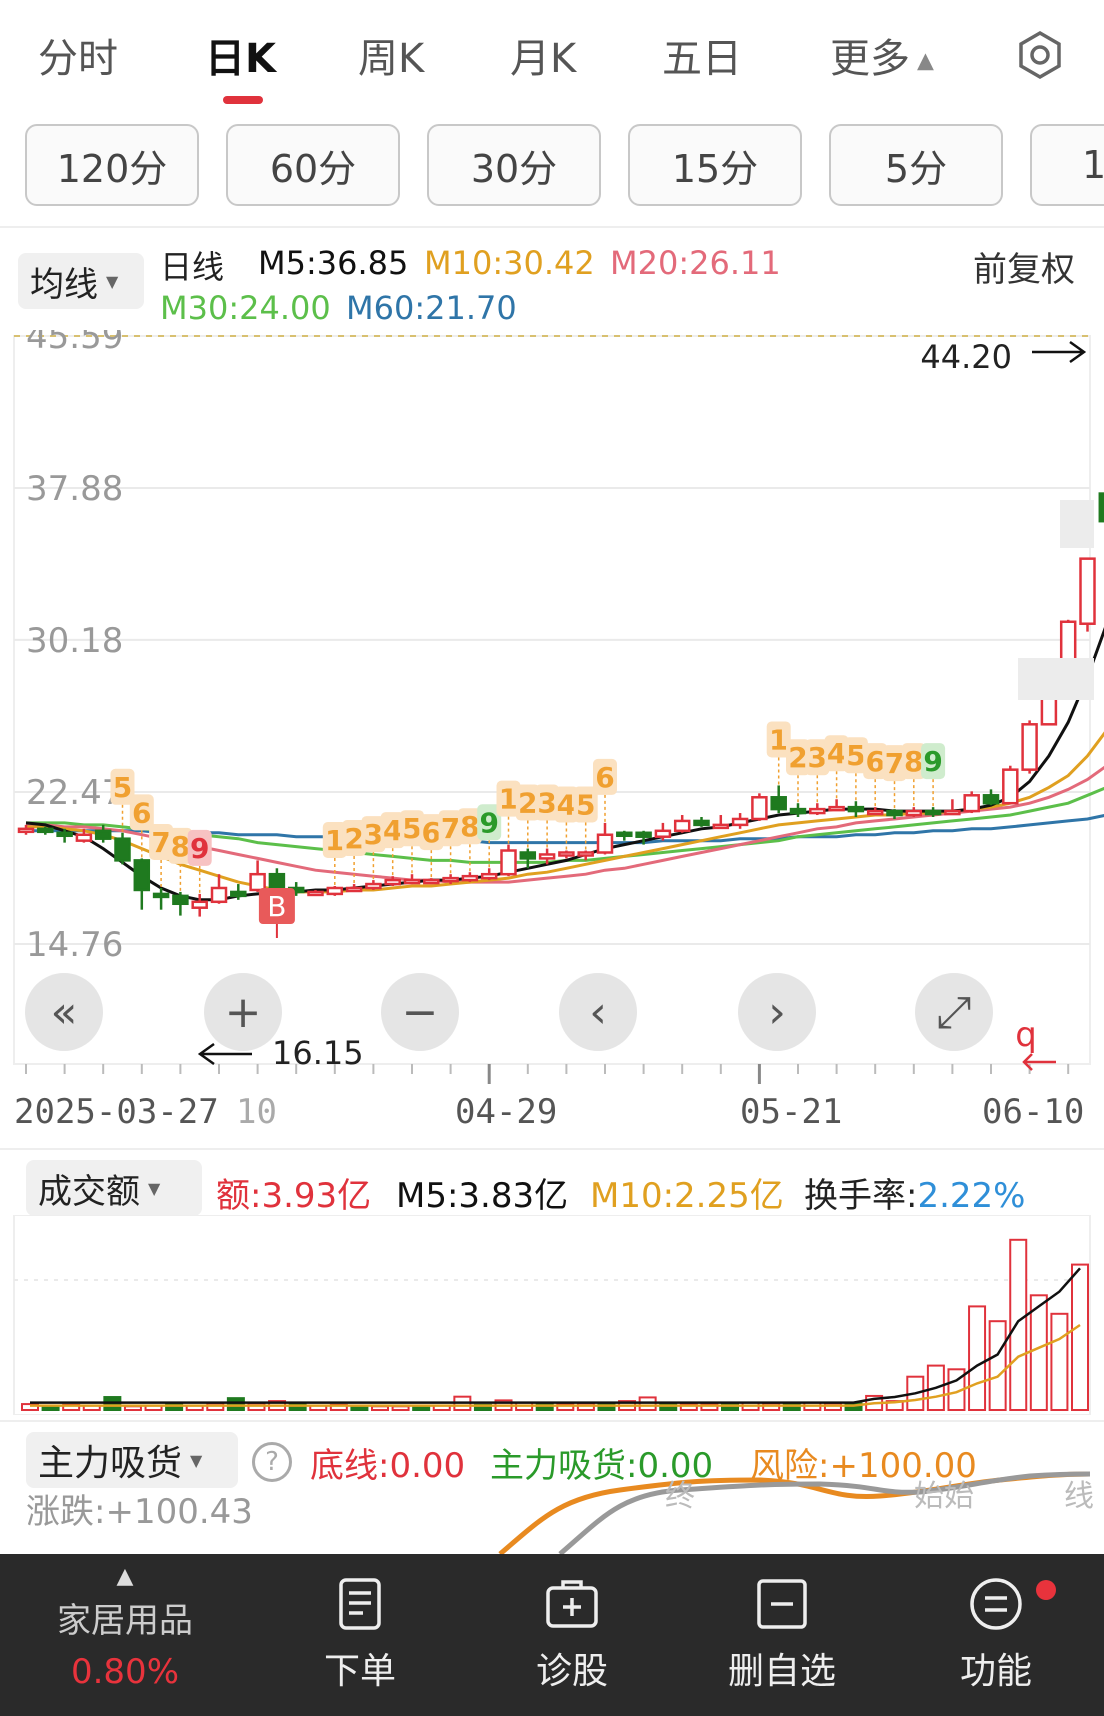 This screenshot has height=1716, width=1104. Describe the element at coordinates (916, 165) in the screenshot. I see `period-5min-button: 5分` at that location.